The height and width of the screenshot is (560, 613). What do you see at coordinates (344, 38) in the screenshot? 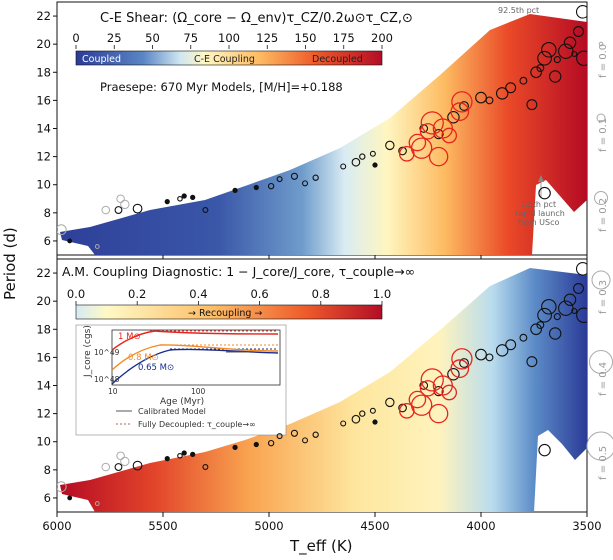
I see `colorbar-tick-label: 175` at bounding box center [344, 38].